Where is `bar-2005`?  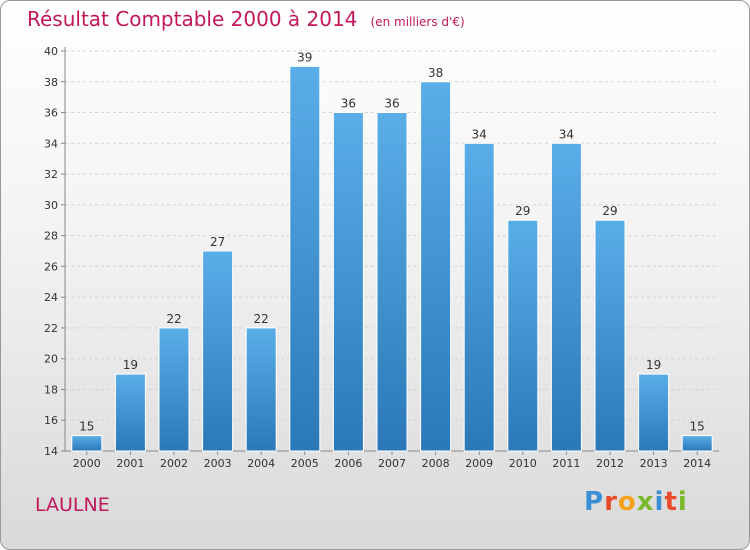 bar-2005 is located at coordinates (305, 258).